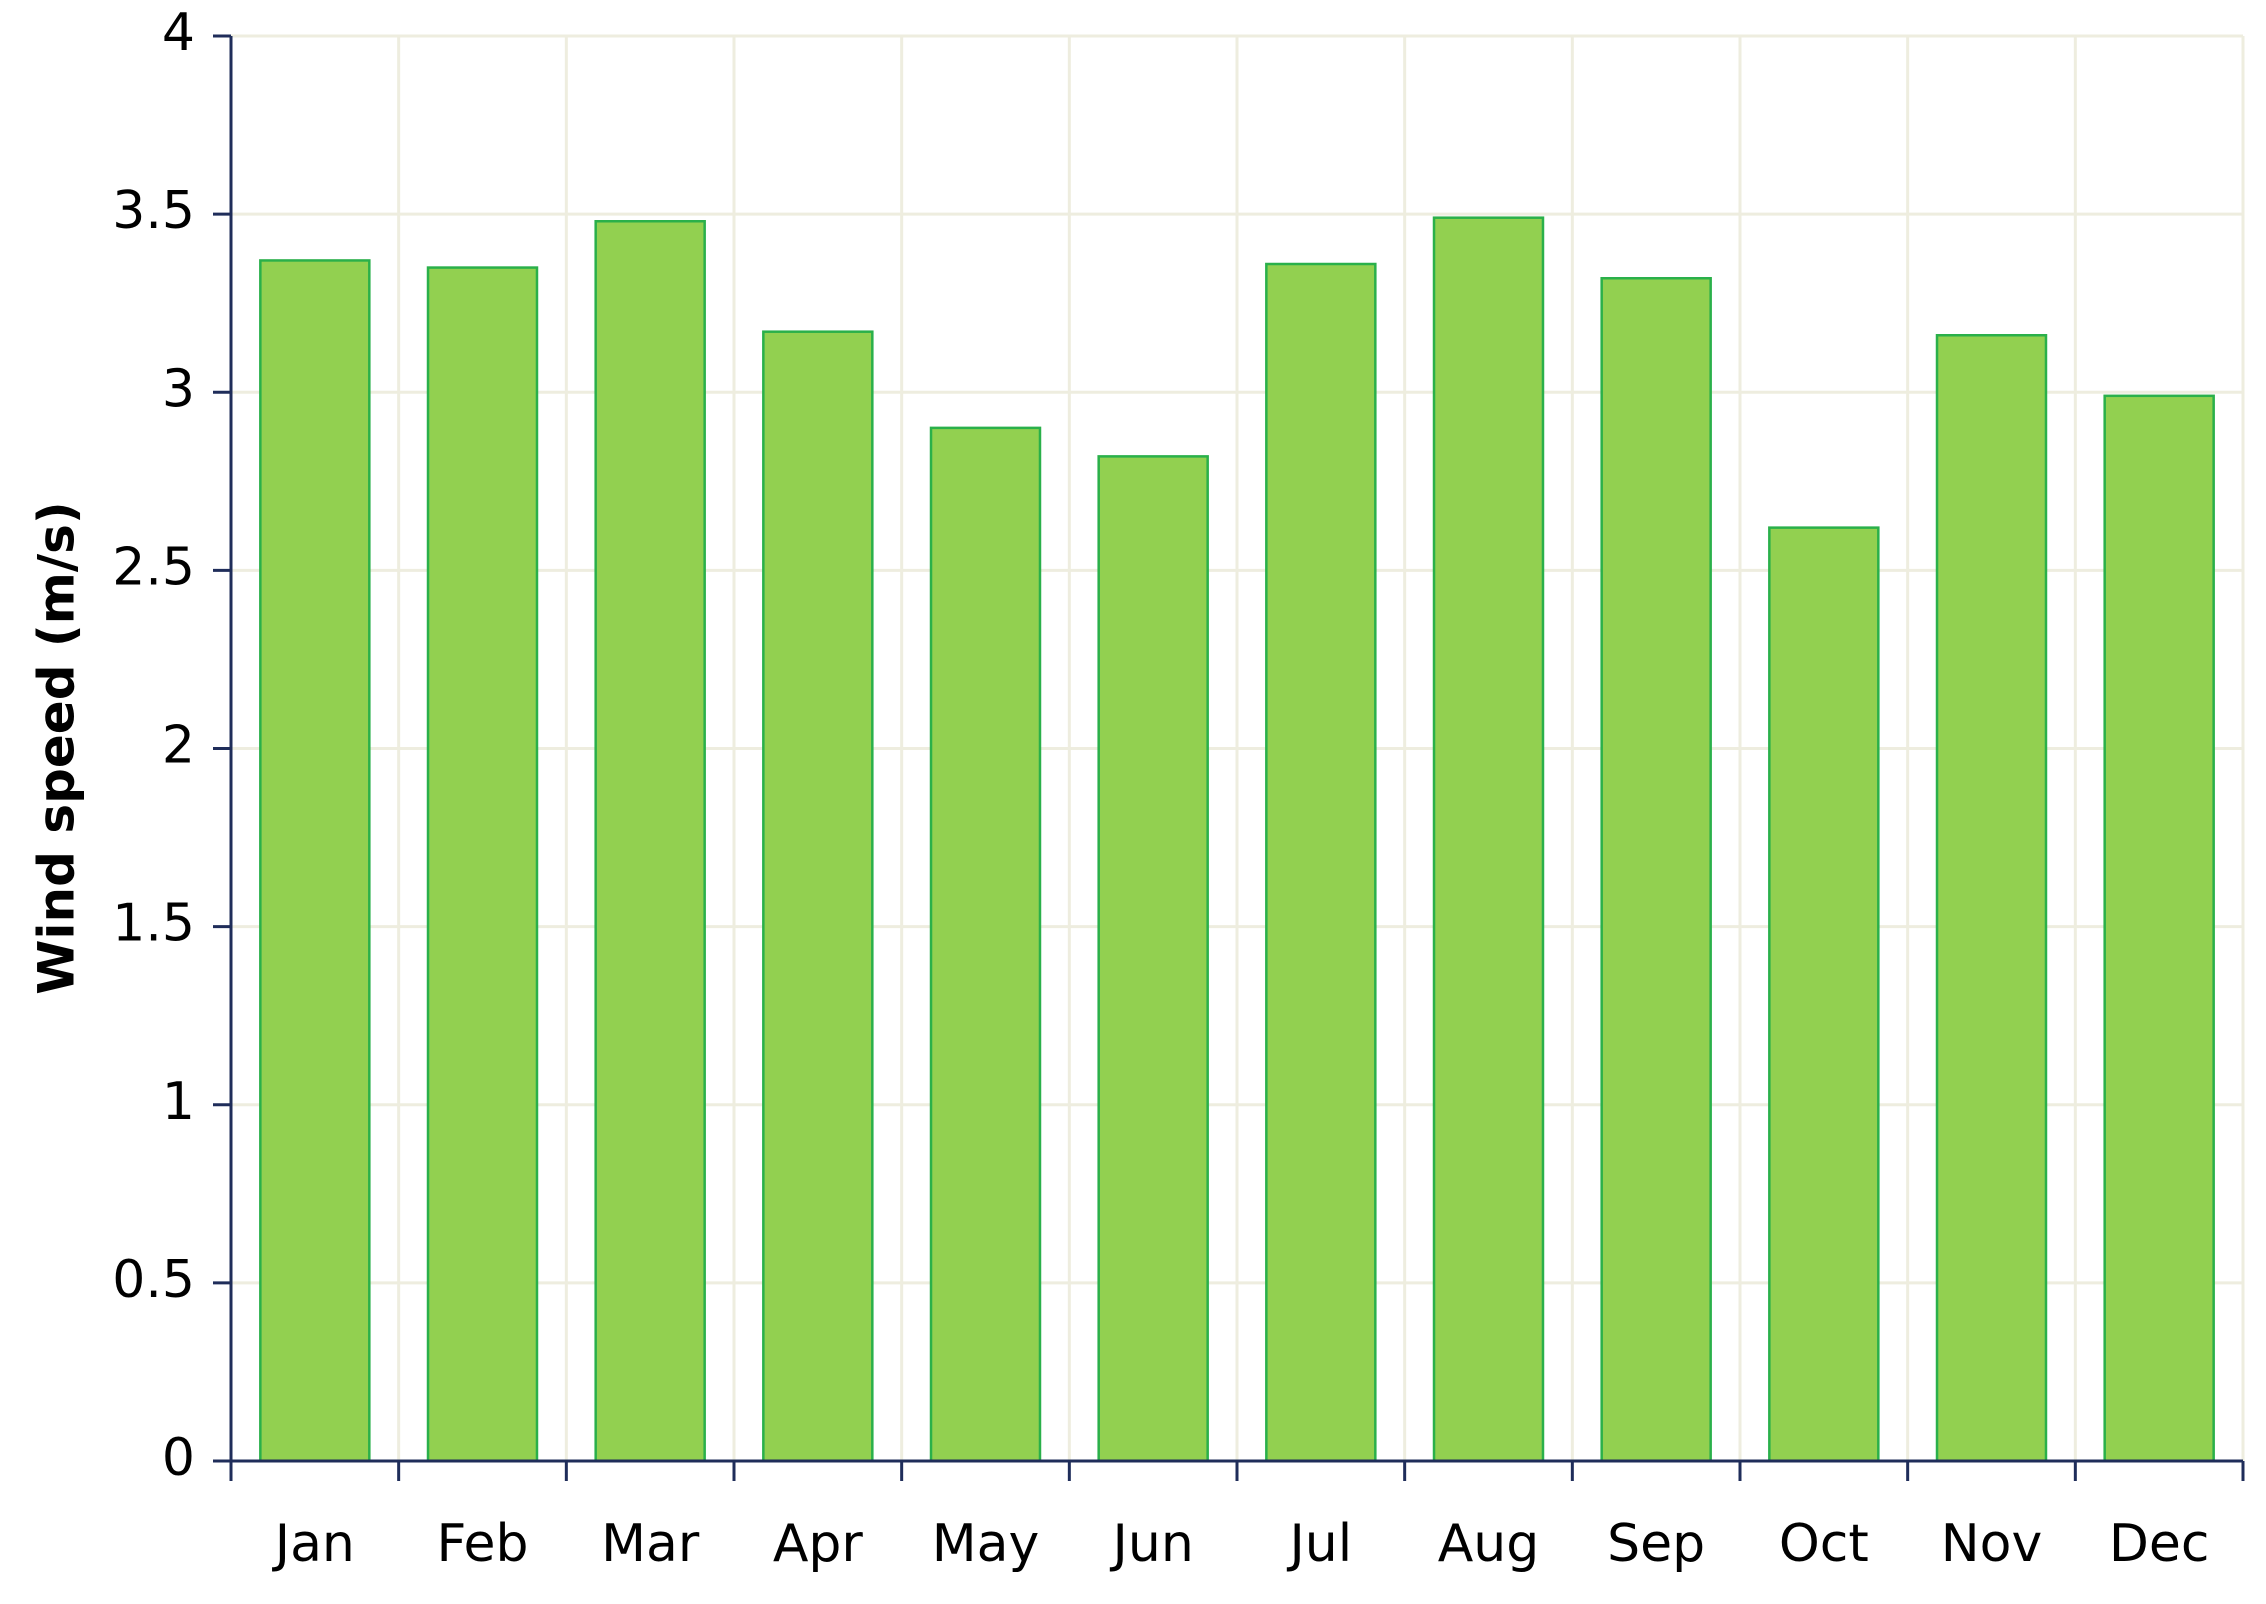 This screenshot has width=2266, height=1604. Describe the element at coordinates (650, 1544) in the screenshot. I see `x-tick-label: Mar` at that location.